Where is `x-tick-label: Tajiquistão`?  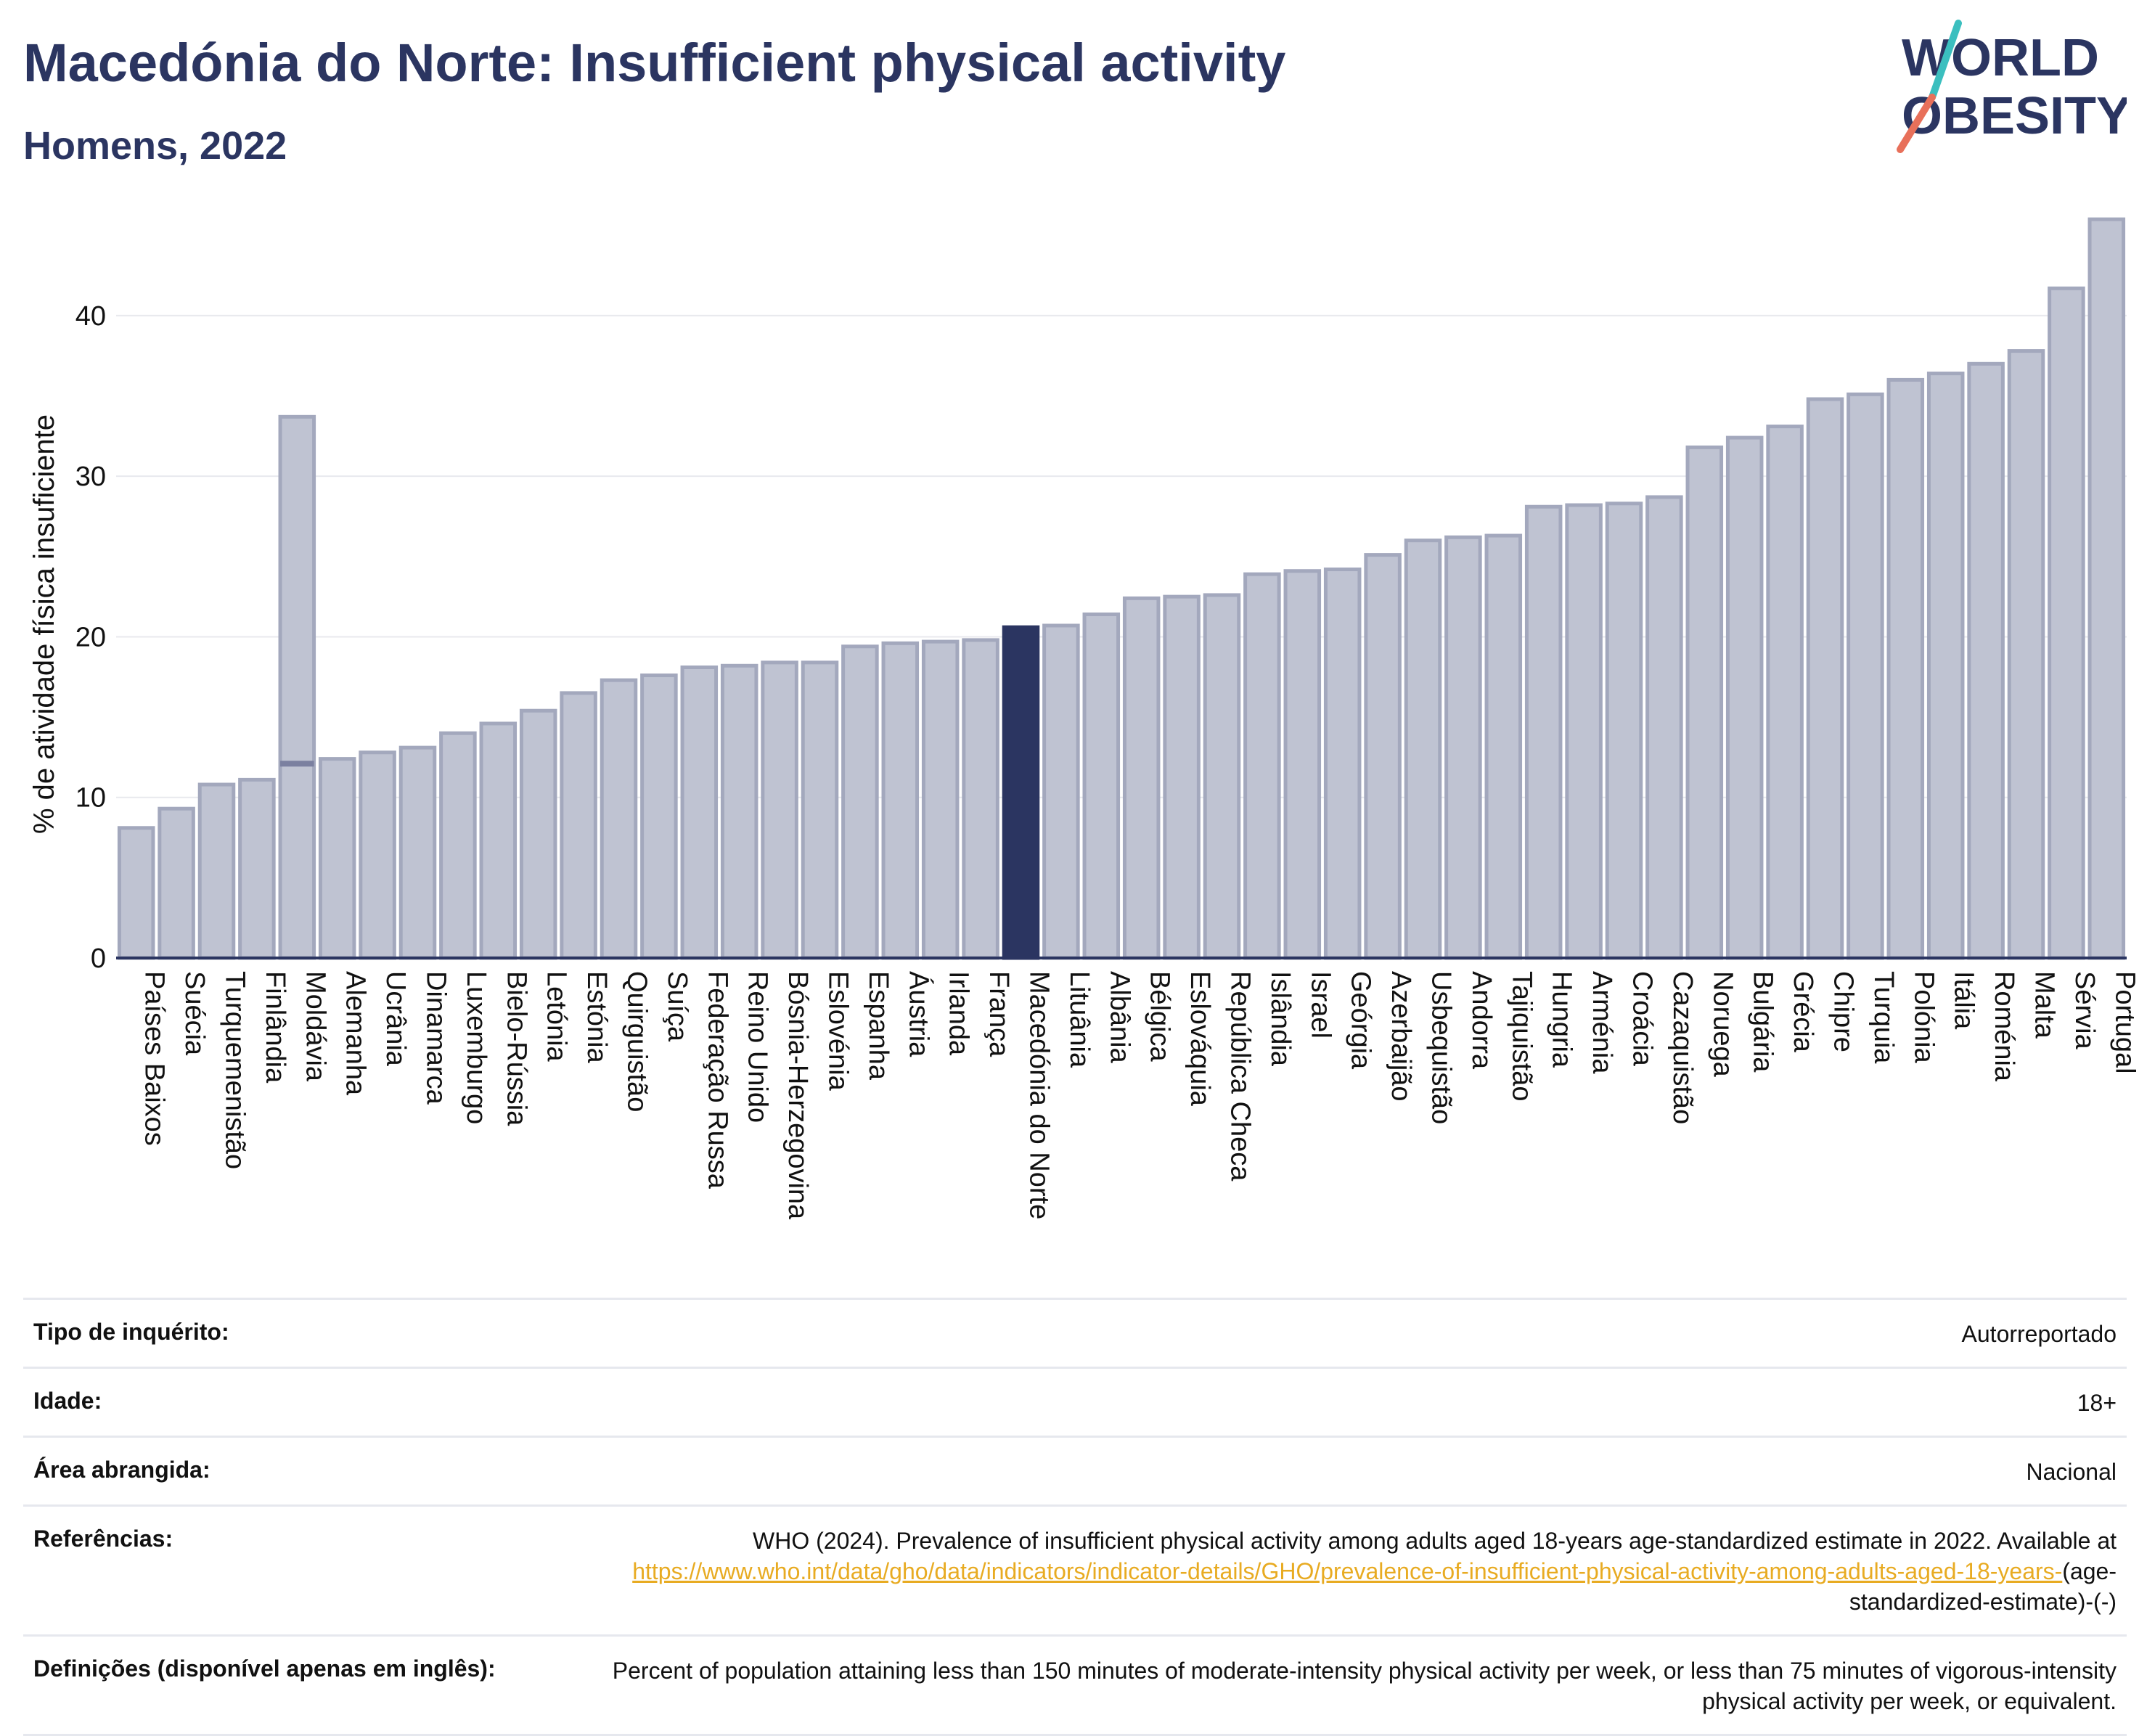
x-tick-label: Tajiquistão is located at coordinates (1521, 1036).